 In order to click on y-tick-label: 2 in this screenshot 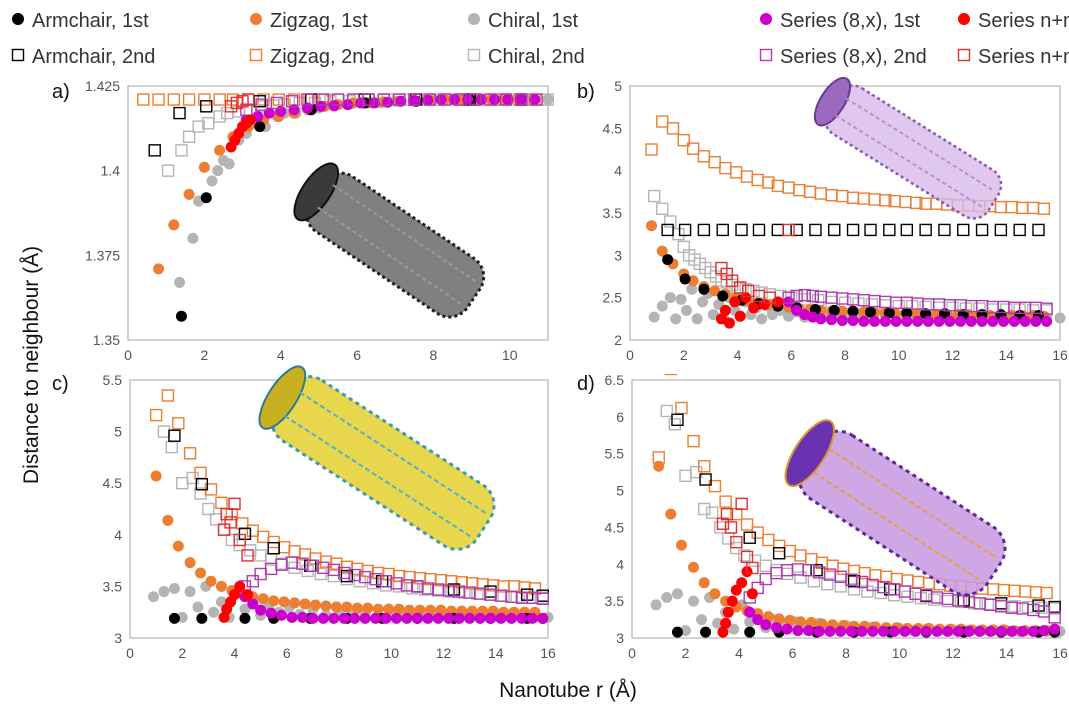, I will do `click(618, 340)`.